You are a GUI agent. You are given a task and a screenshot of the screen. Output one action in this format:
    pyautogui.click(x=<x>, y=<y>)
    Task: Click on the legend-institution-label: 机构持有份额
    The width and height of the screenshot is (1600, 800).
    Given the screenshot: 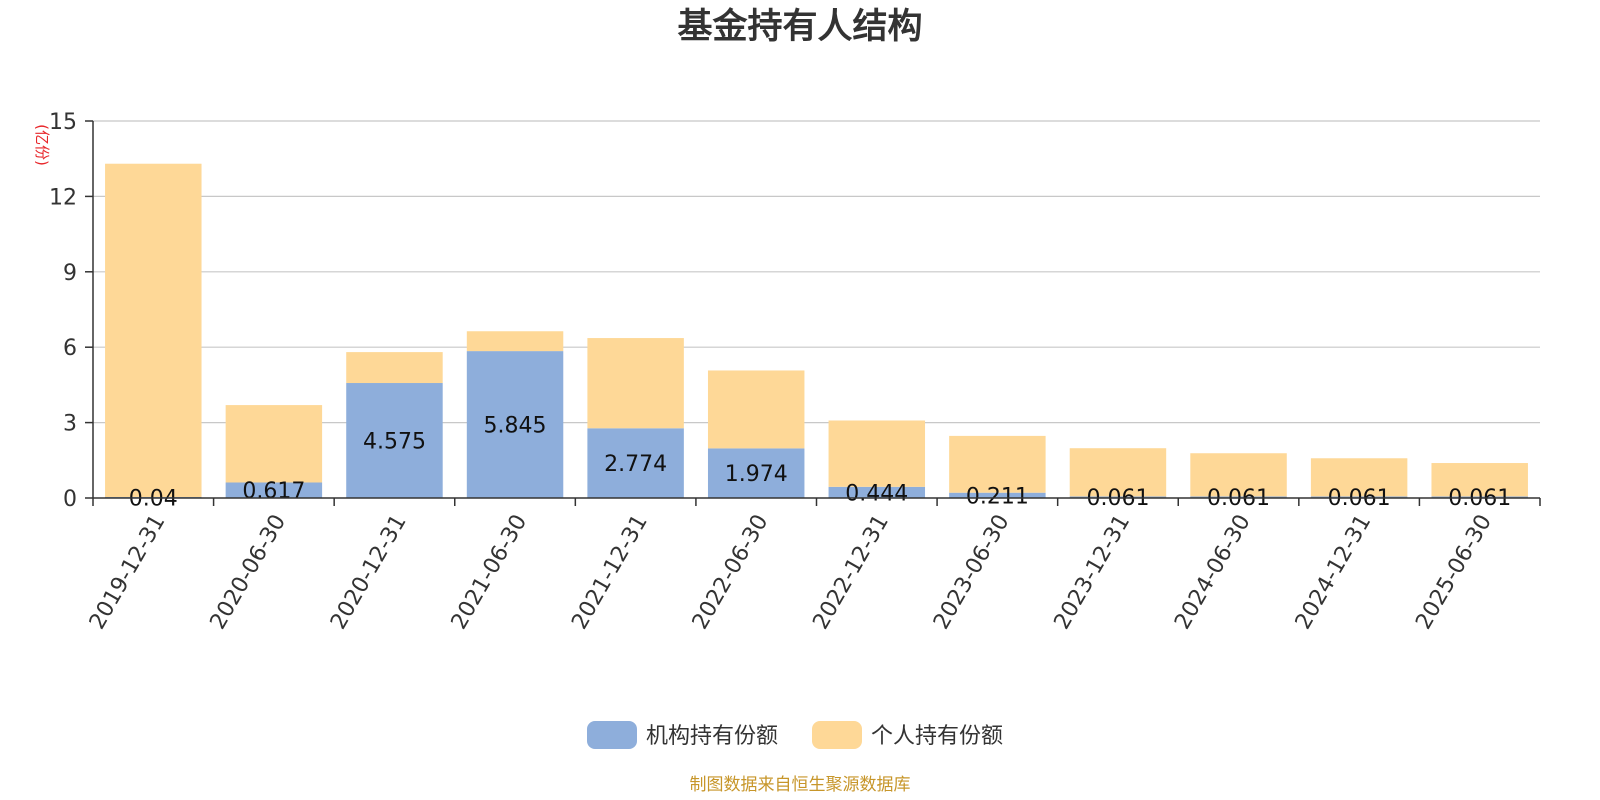 What is the action you would take?
    pyautogui.click(x=712, y=736)
    